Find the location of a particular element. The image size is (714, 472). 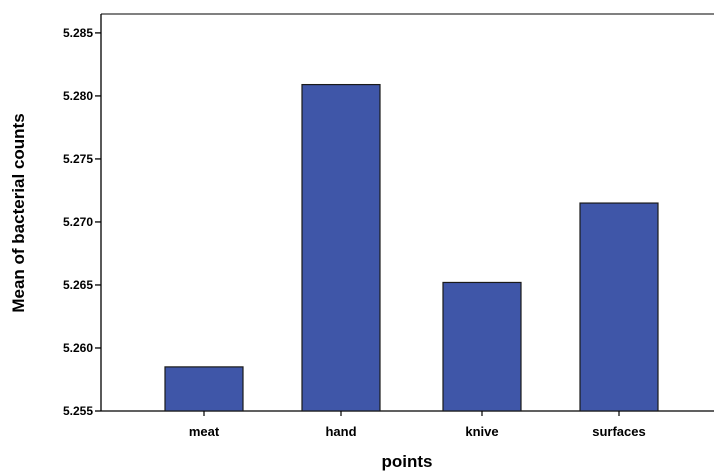

x-category-labels: meat hand knive surfaces is located at coordinates (417, 425).